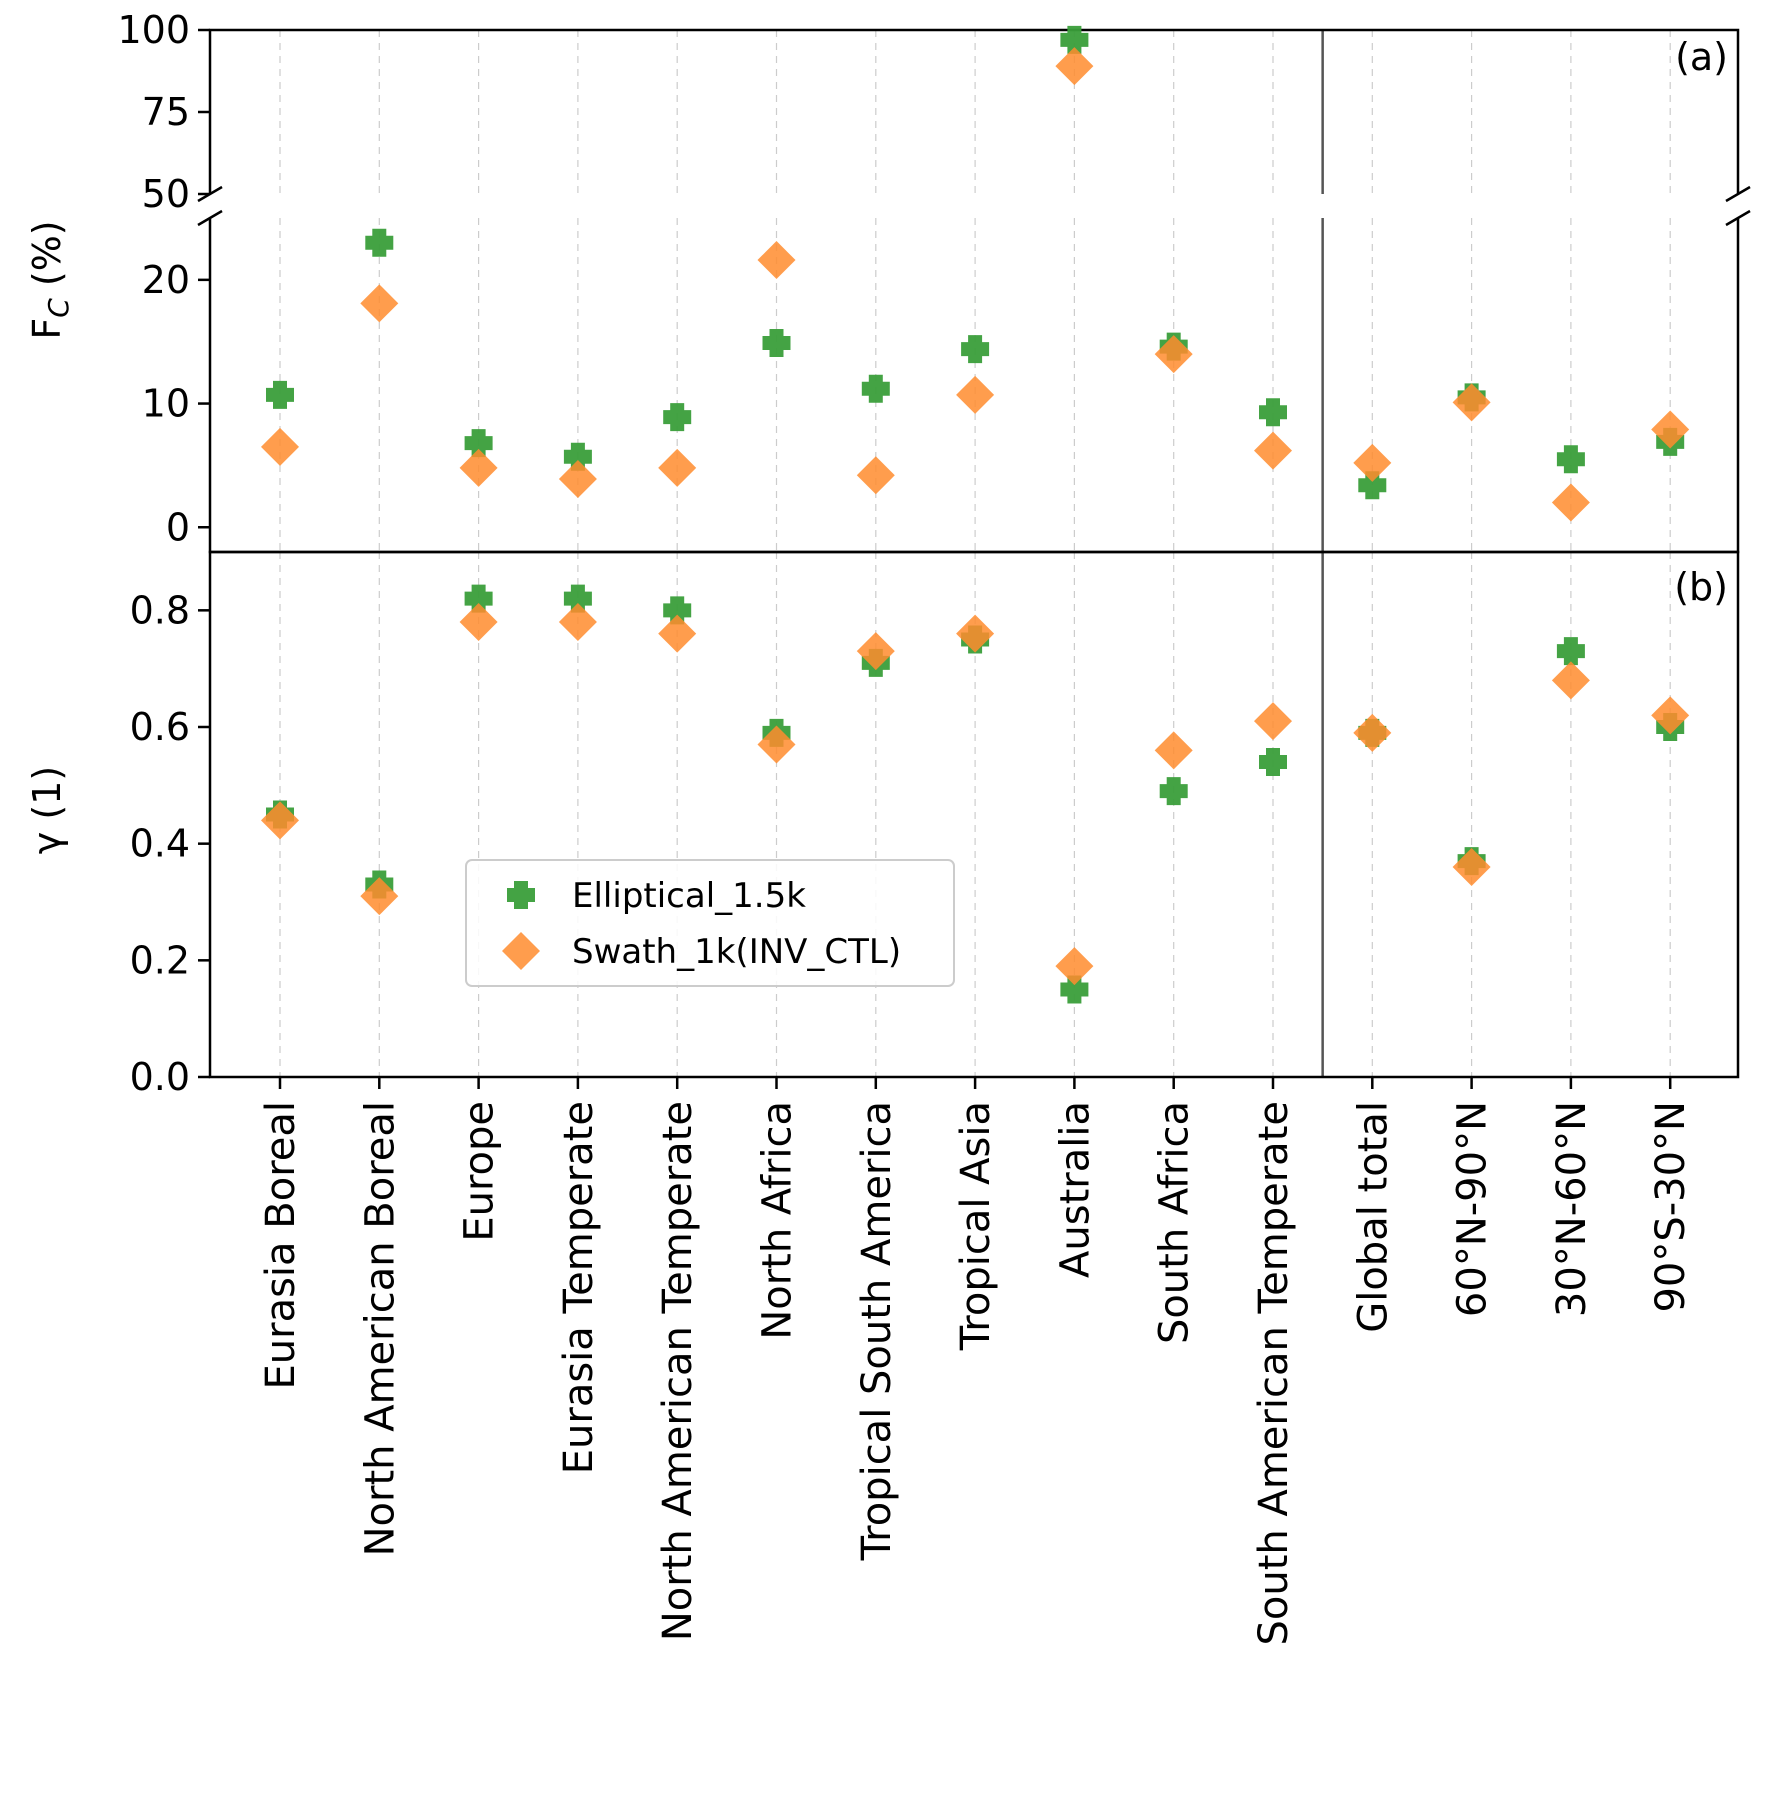  I want to click on y-tick-label: 50, so click(166, 194).